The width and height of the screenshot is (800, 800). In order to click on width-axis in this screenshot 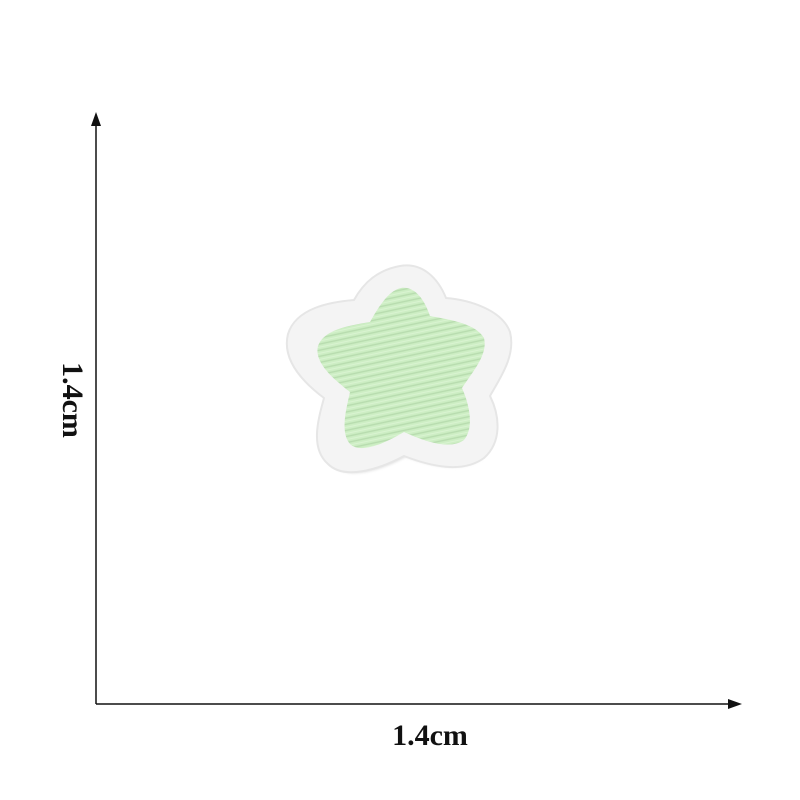, I will do `click(419, 704)`.